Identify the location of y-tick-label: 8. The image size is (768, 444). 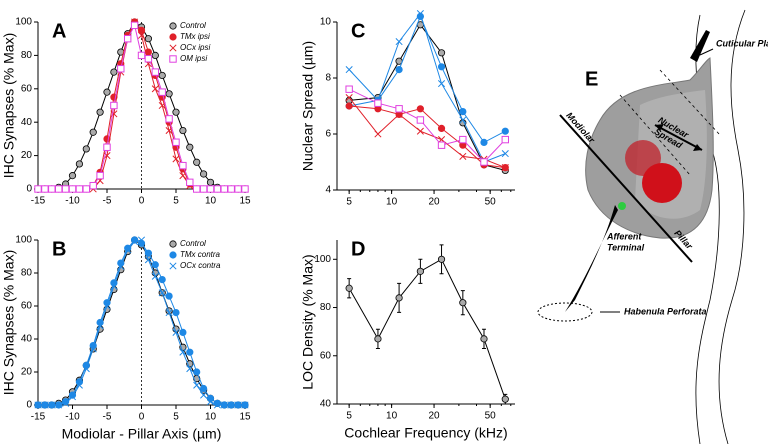
(328, 78).